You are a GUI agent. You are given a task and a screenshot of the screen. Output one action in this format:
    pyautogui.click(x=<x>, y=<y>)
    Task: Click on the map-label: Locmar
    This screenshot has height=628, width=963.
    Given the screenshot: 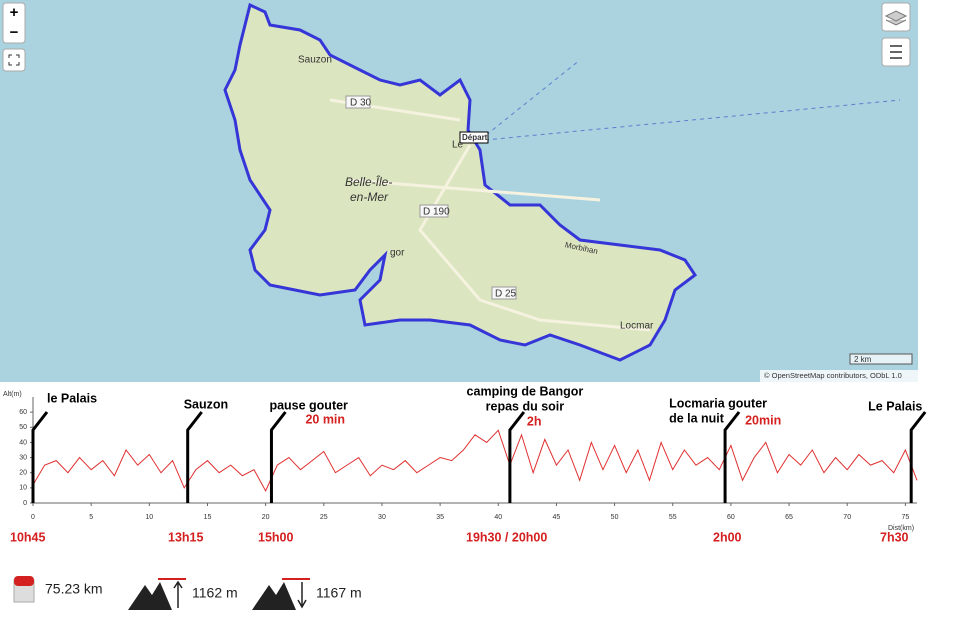 What is the action you would take?
    pyautogui.click(x=637, y=326)
    